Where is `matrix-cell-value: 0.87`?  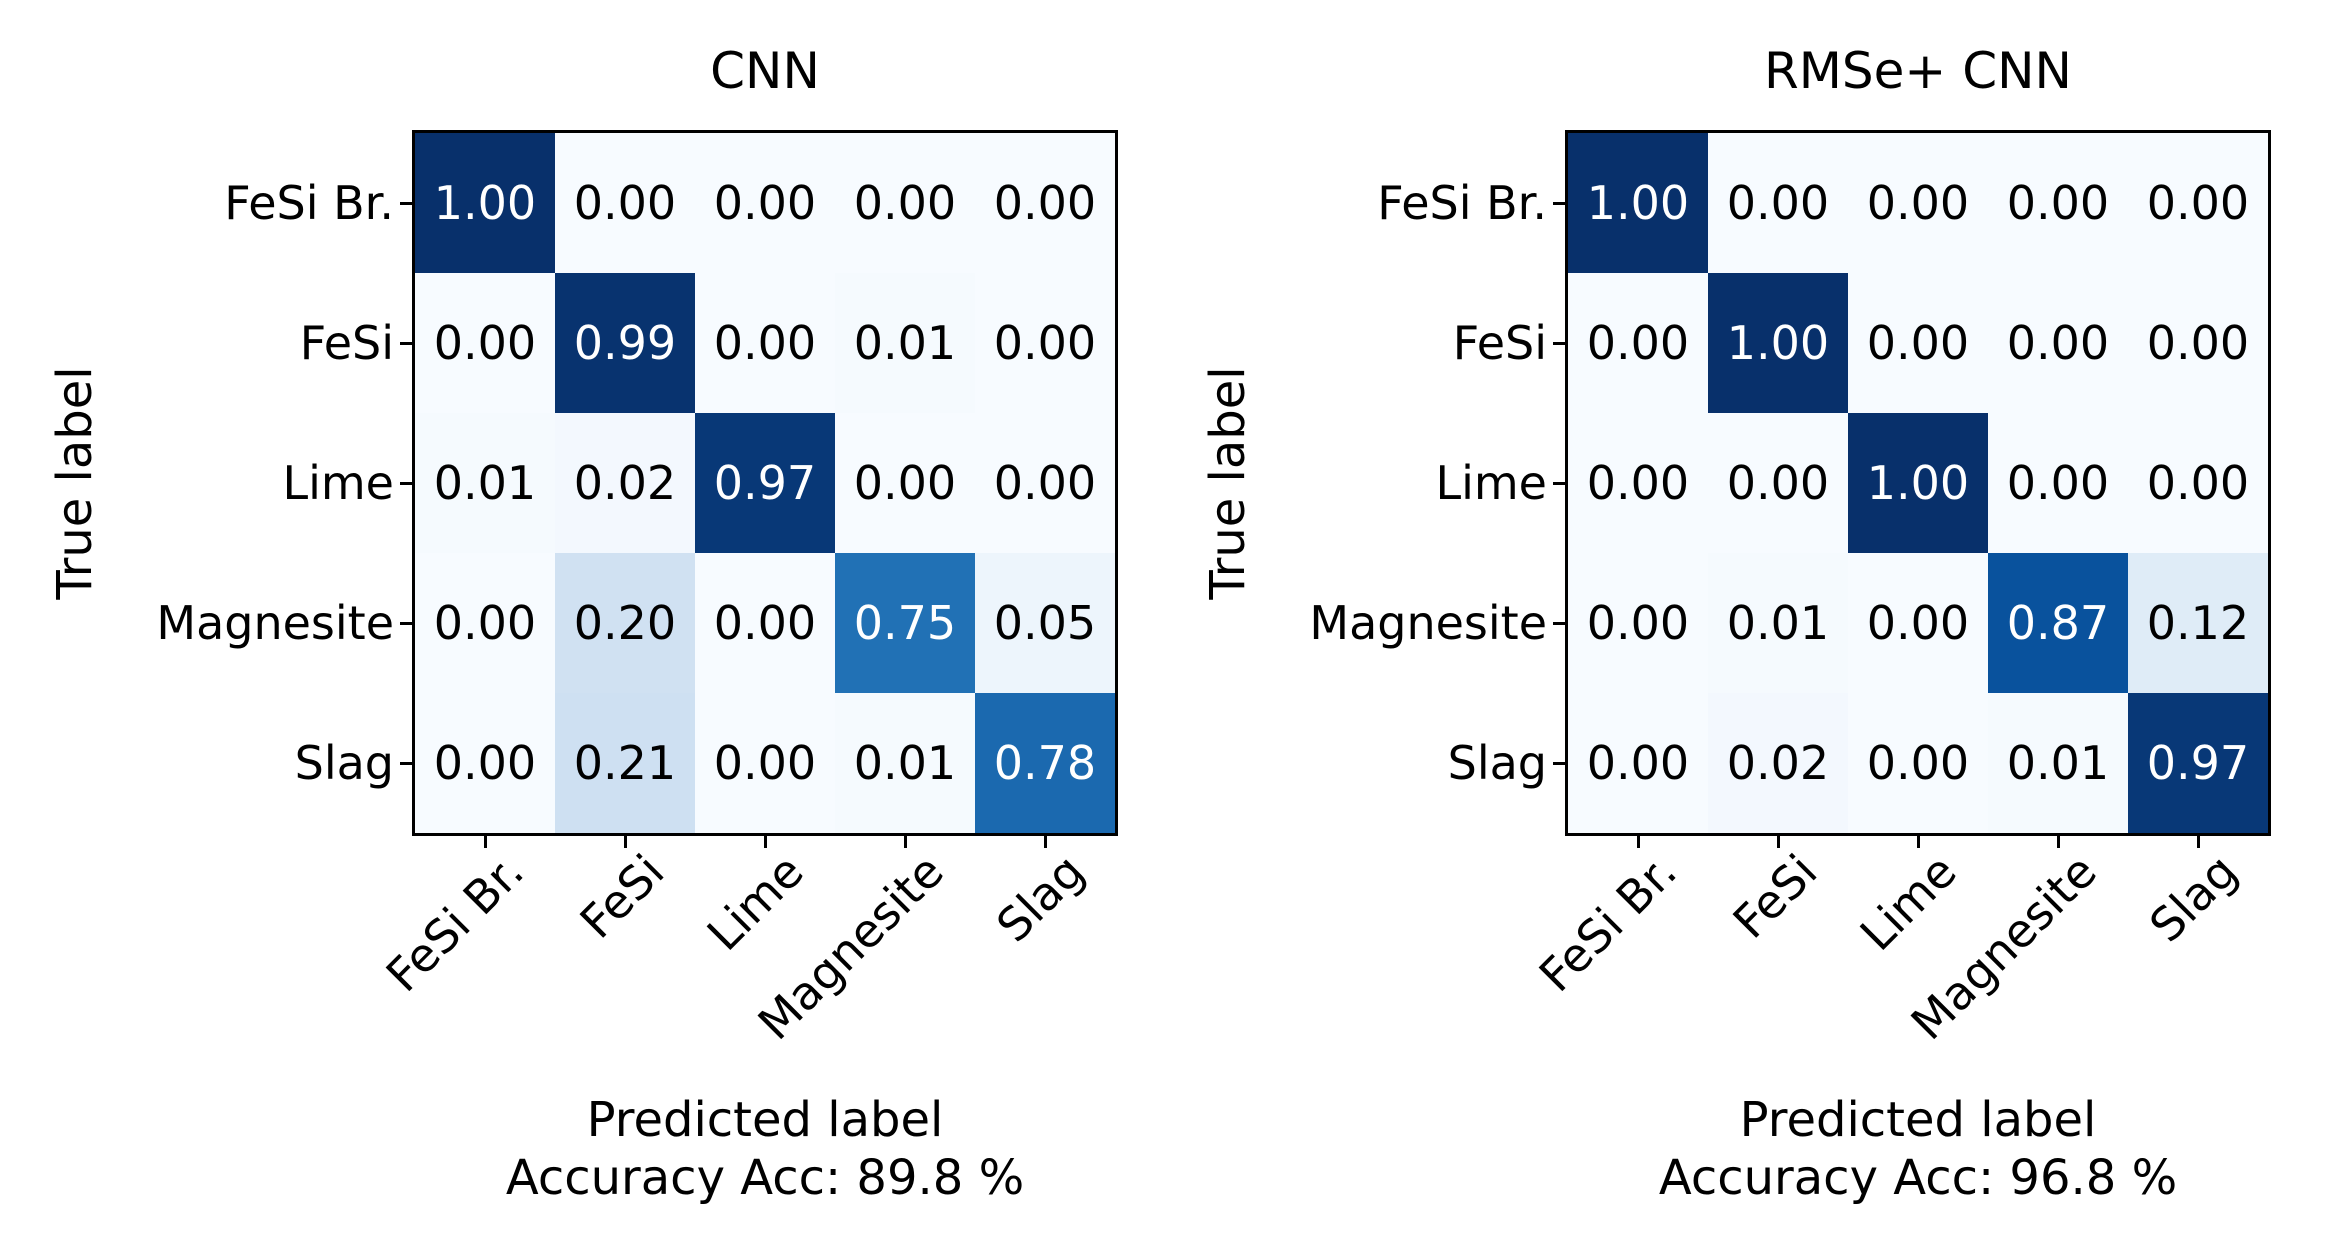 matrix-cell-value: 0.87 is located at coordinates (2058, 623).